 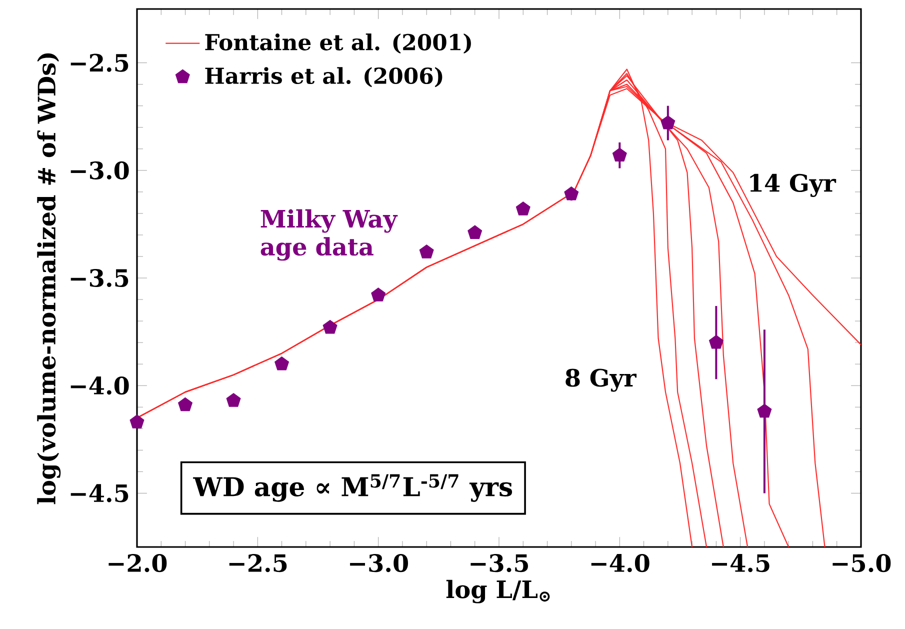 What do you see at coordinates (620, 563) in the screenshot?
I see `x-tick-label: −4.0` at bounding box center [620, 563].